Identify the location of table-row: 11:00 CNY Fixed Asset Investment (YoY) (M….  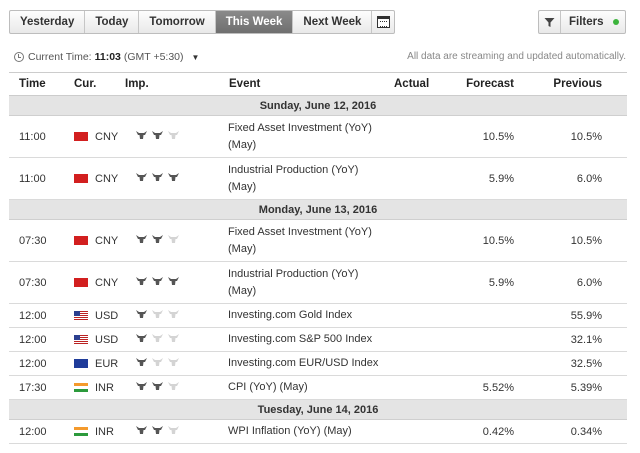
(318, 137).